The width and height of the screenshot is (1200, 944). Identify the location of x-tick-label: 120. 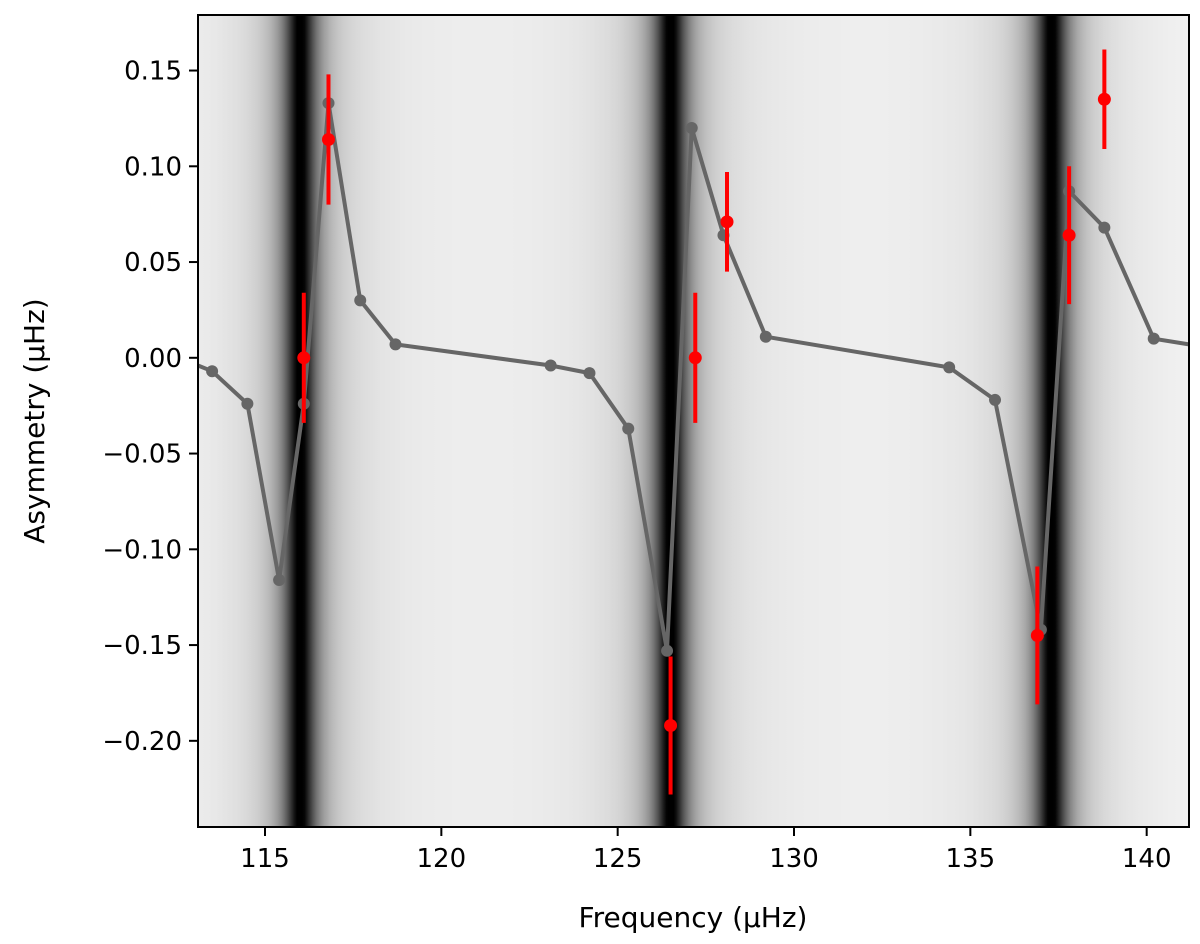
(442, 859).